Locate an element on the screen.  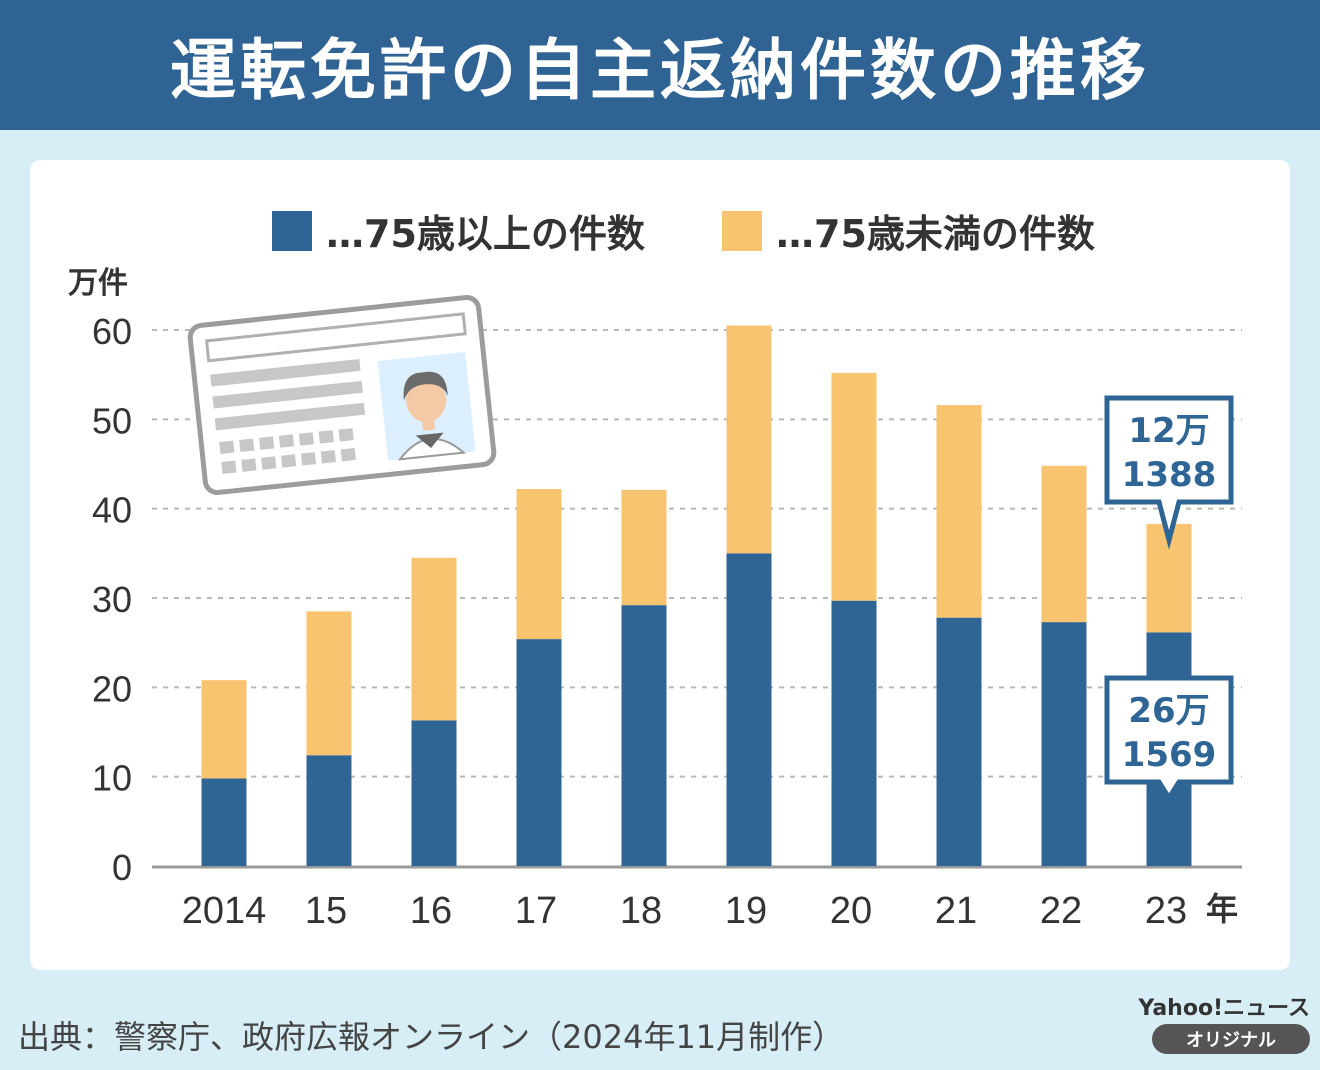
brand-name: Yahoo!ニュース is located at coordinates (1224, 1008).